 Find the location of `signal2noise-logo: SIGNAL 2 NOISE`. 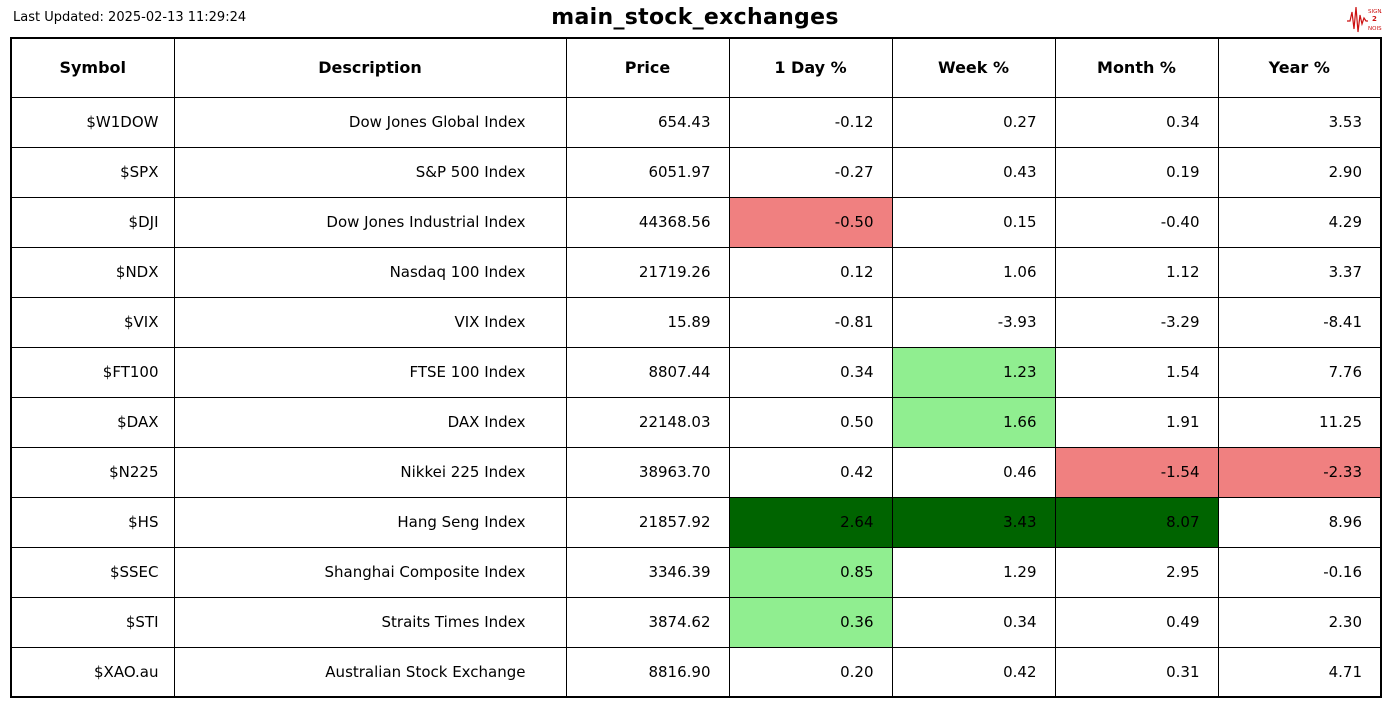

signal2noise-logo: SIGNAL 2 NOISE is located at coordinates (1364, 19).